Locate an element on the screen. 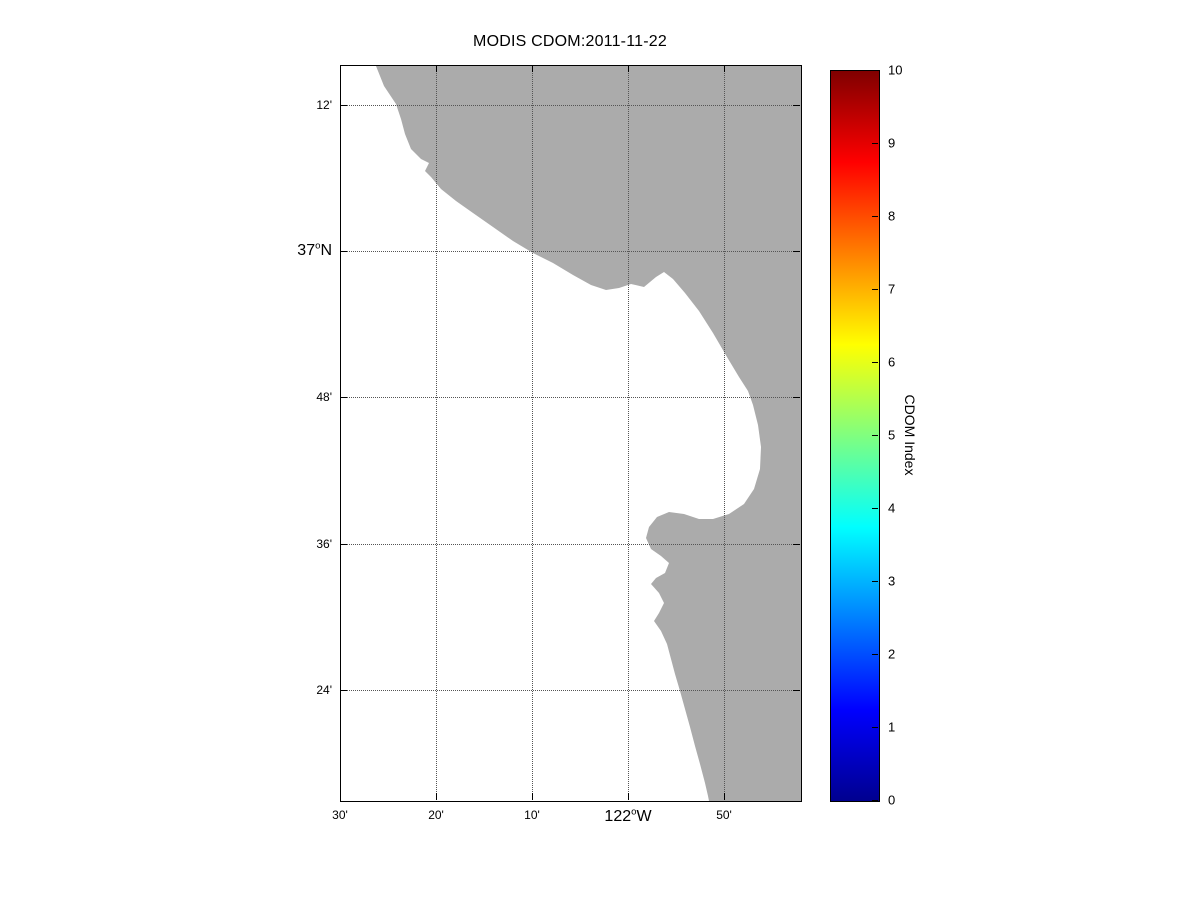  y-tick-label: 36' is located at coordinates (324, 543).